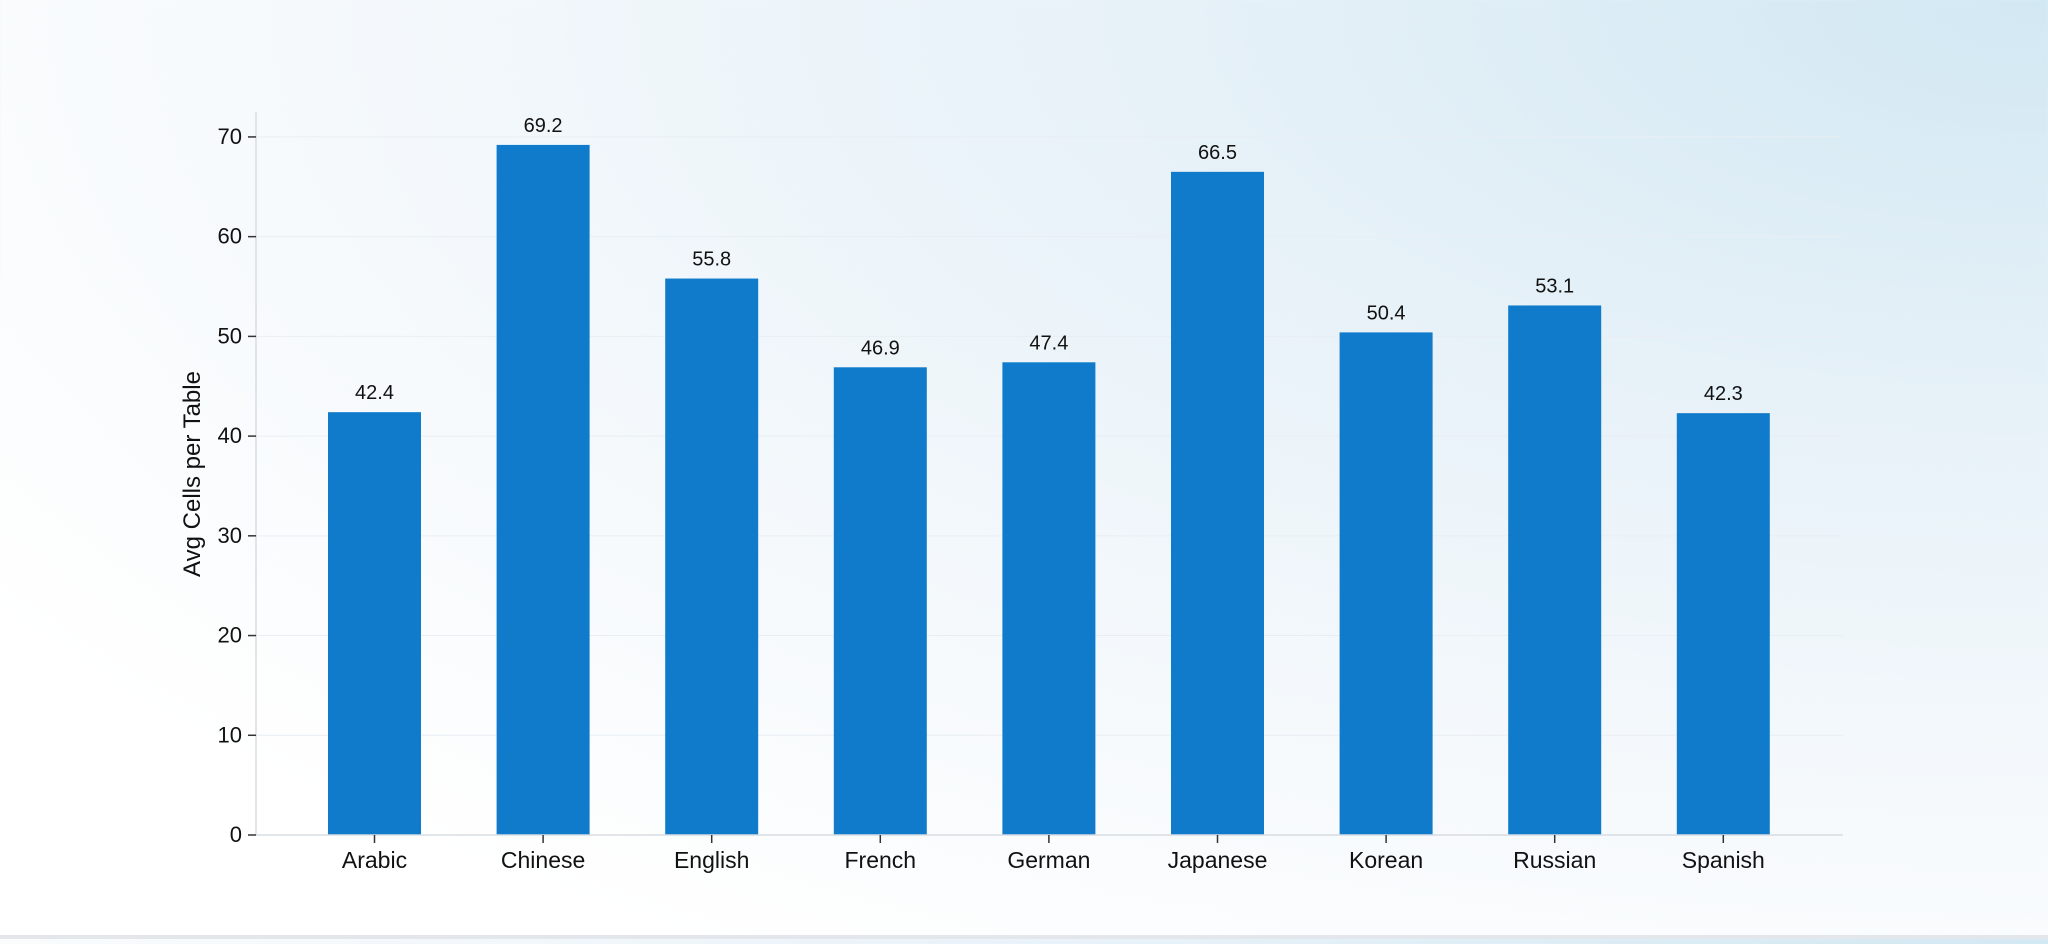 The height and width of the screenshot is (944, 2048). I want to click on y-tick-label: 20, so click(230, 635).